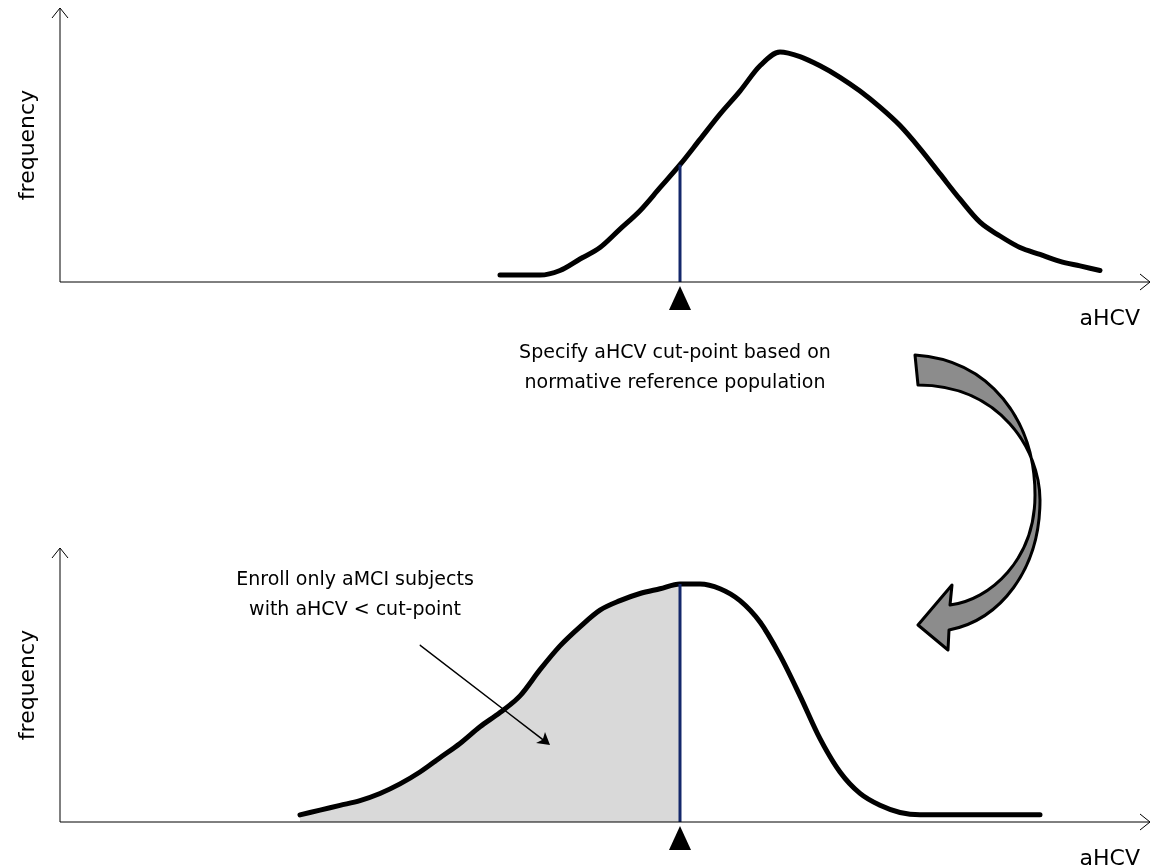  What do you see at coordinates (355, 593) in the screenshot?
I see `annotation: Enroll only aMCI subjects with aHCV < cut-point` at bounding box center [355, 593].